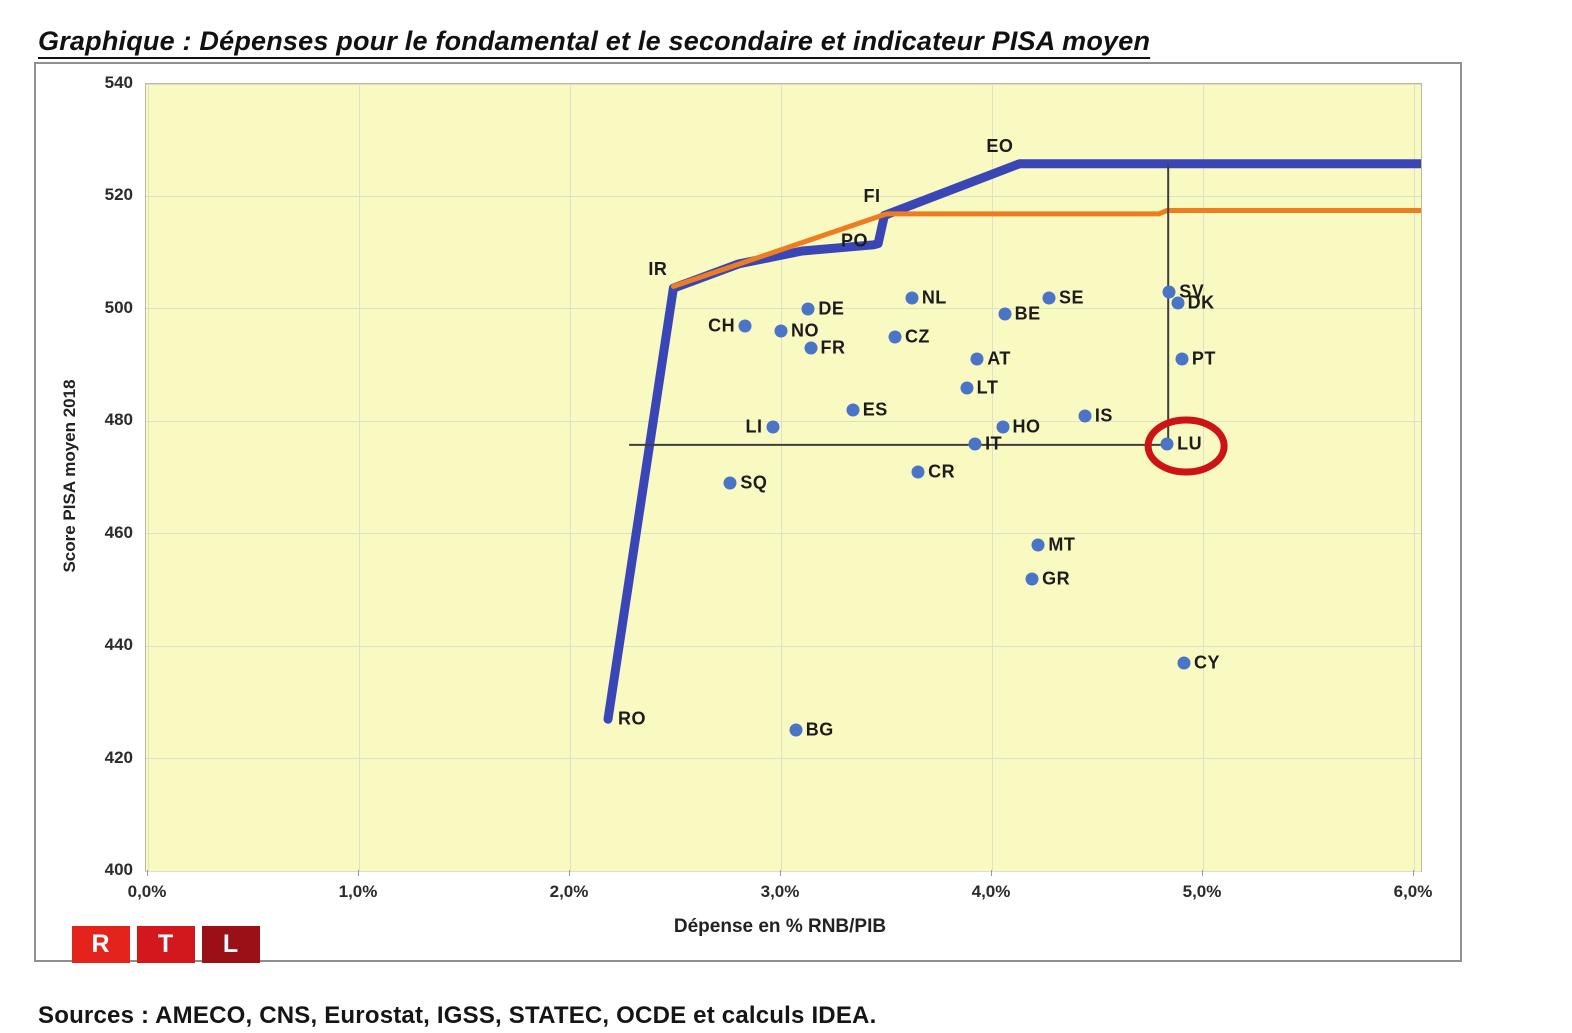 The width and height of the screenshot is (1572, 1033). Describe the element at coordinates (999, 358) in the screenshot. I see `point-label-AT: AT` at that location.